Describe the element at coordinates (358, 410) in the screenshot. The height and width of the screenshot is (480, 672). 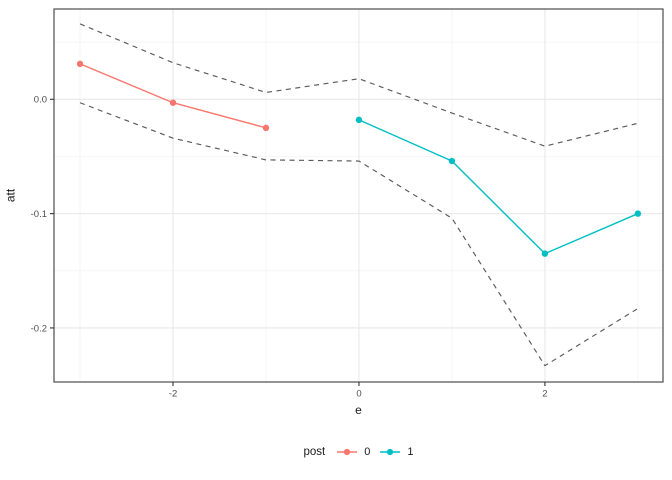
I see `x-axis-title: e` at that location.